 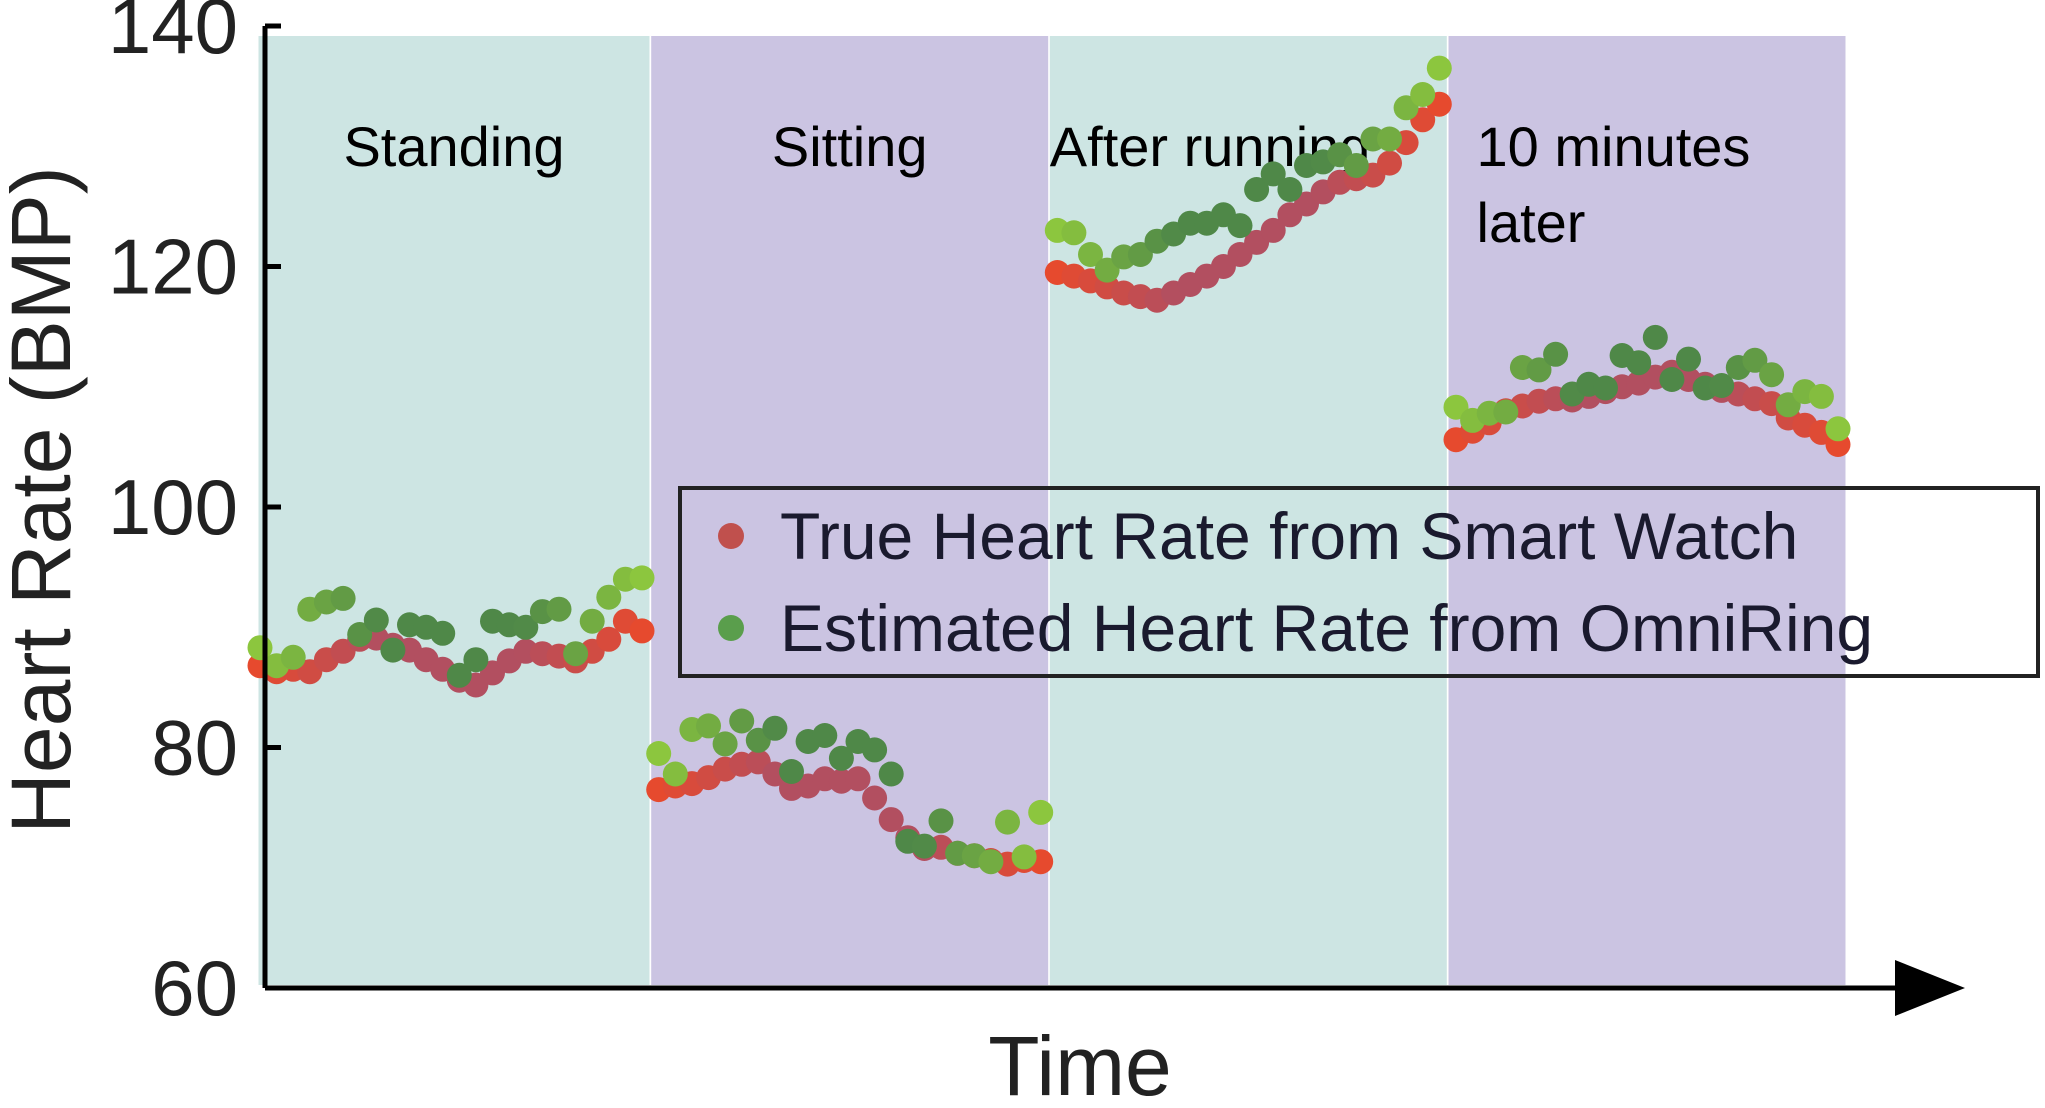 I want to click on phase-label-line: 10 minutes, so click(x=1614, y=146).